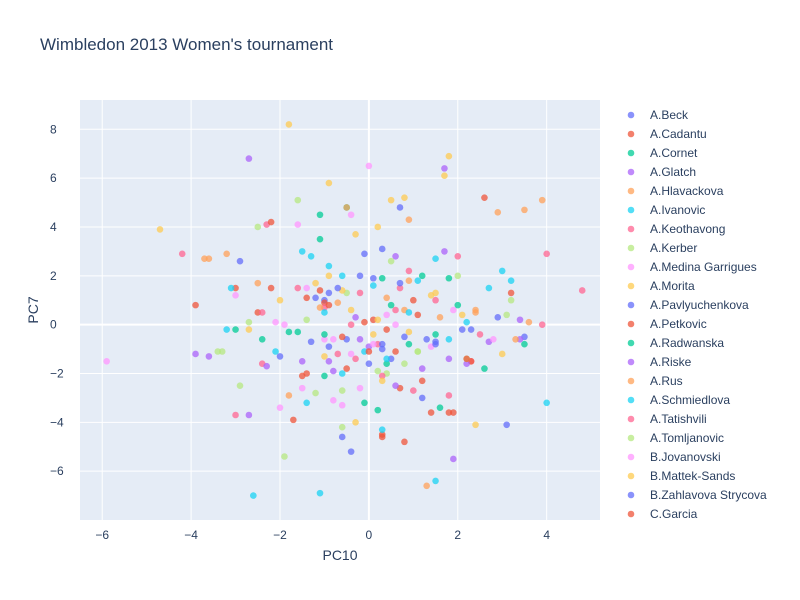  Describe the element at coordinates (661, 172) in the screenshot. I see `legend-item: A.Glatch` at that location.